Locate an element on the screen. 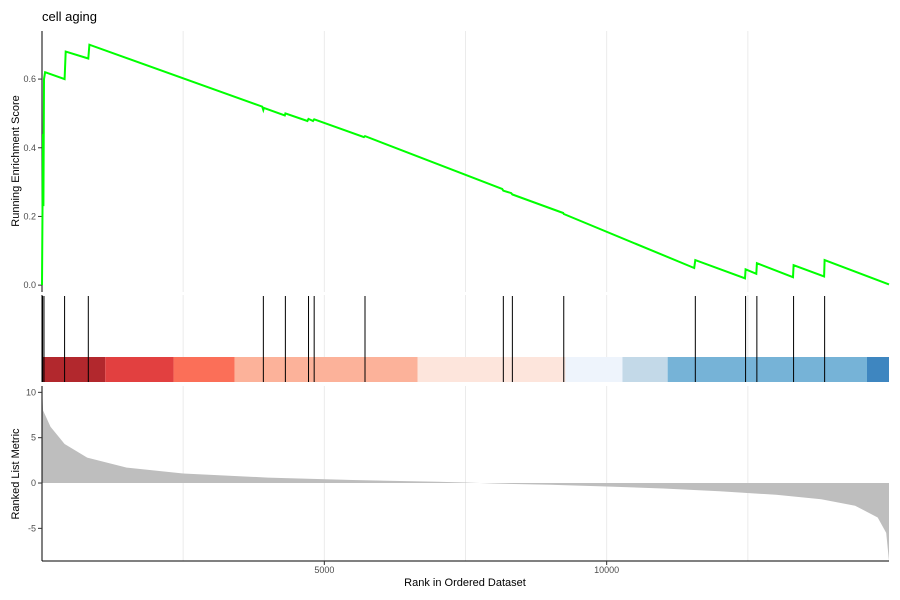  es-y-ticks: 0.0 0.2 0.4 0.6 is located at coordinates (32, 182).